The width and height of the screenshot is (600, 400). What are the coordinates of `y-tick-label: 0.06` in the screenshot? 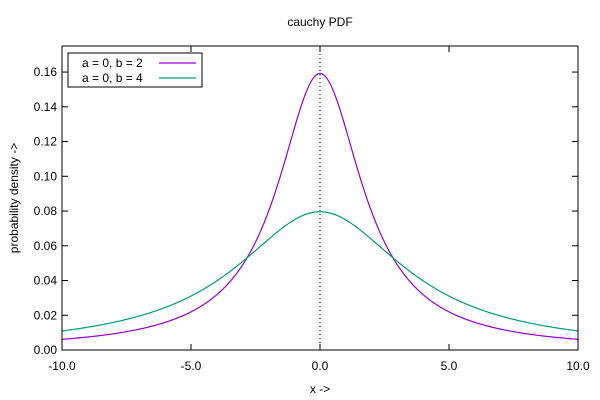 It's located at (46, 246).